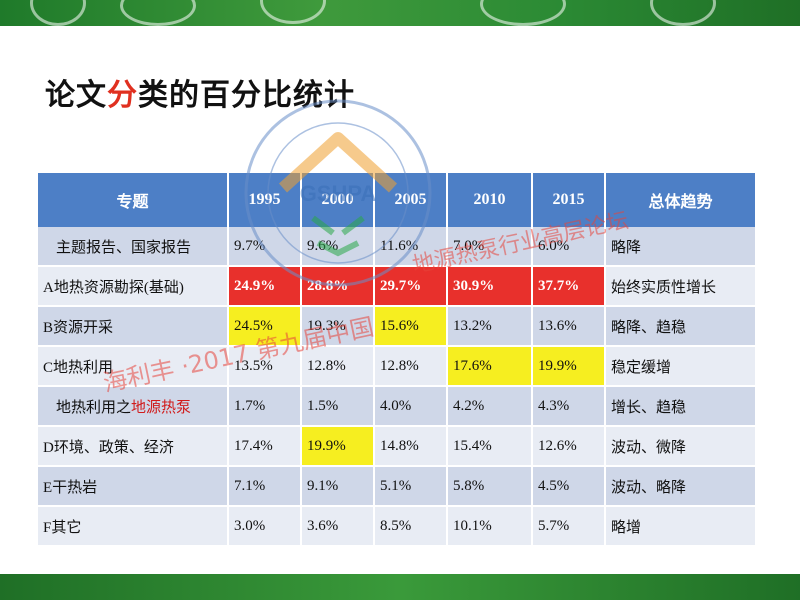  I want to click on table-cell: 29.7%, so click(411, 286).